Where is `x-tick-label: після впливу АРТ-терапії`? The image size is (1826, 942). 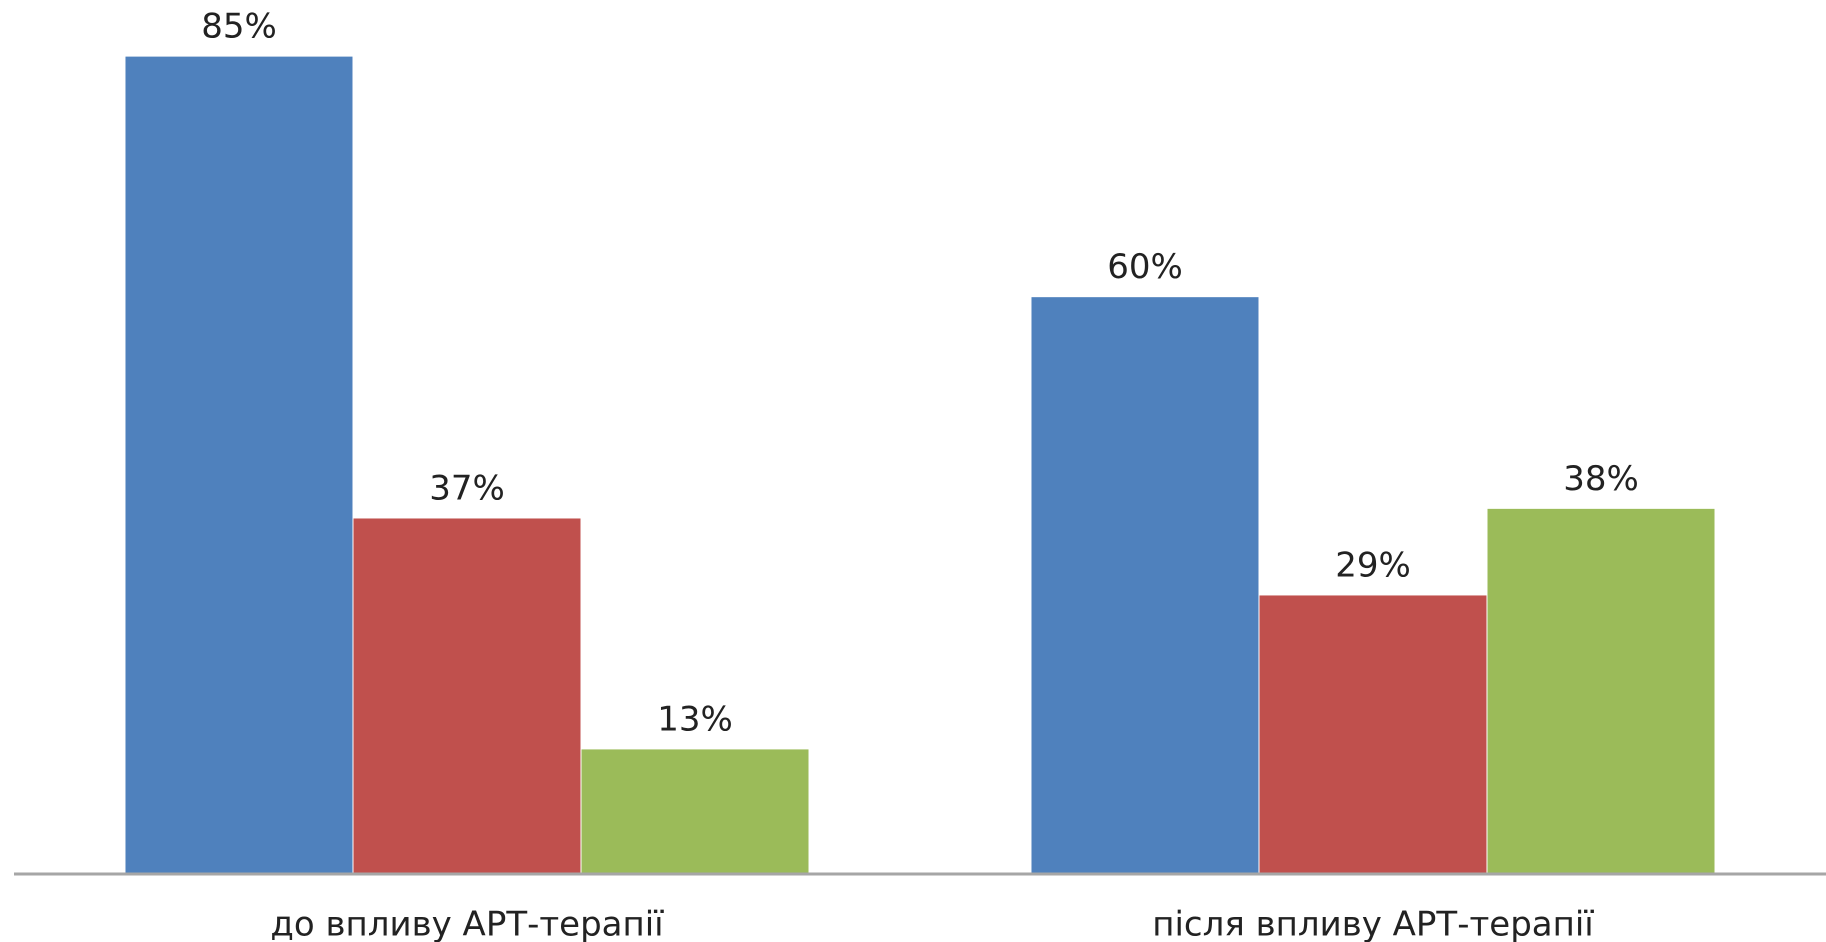 x-tick-label: після впливу АРТ-терапії is located at coordinates (1373, 923).